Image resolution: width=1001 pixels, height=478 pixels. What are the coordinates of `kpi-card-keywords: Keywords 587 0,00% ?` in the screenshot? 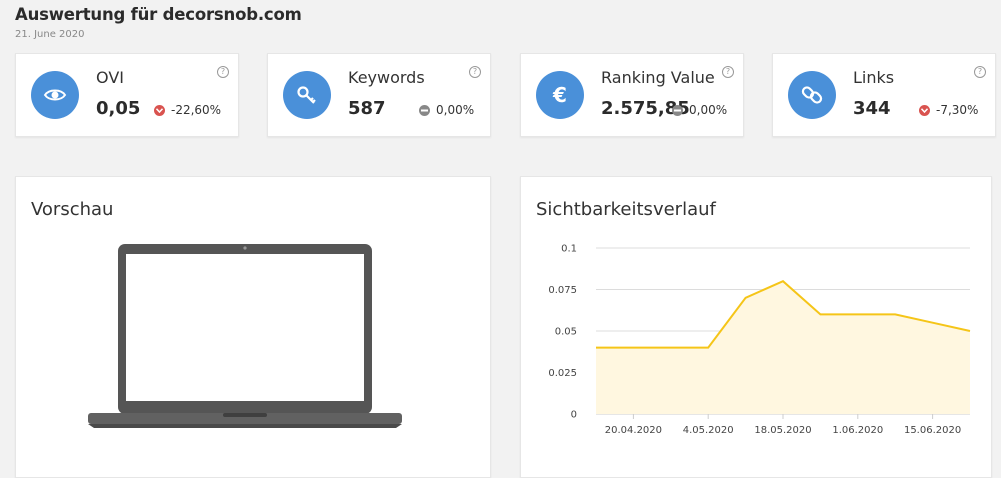 It's located at (379, 95).